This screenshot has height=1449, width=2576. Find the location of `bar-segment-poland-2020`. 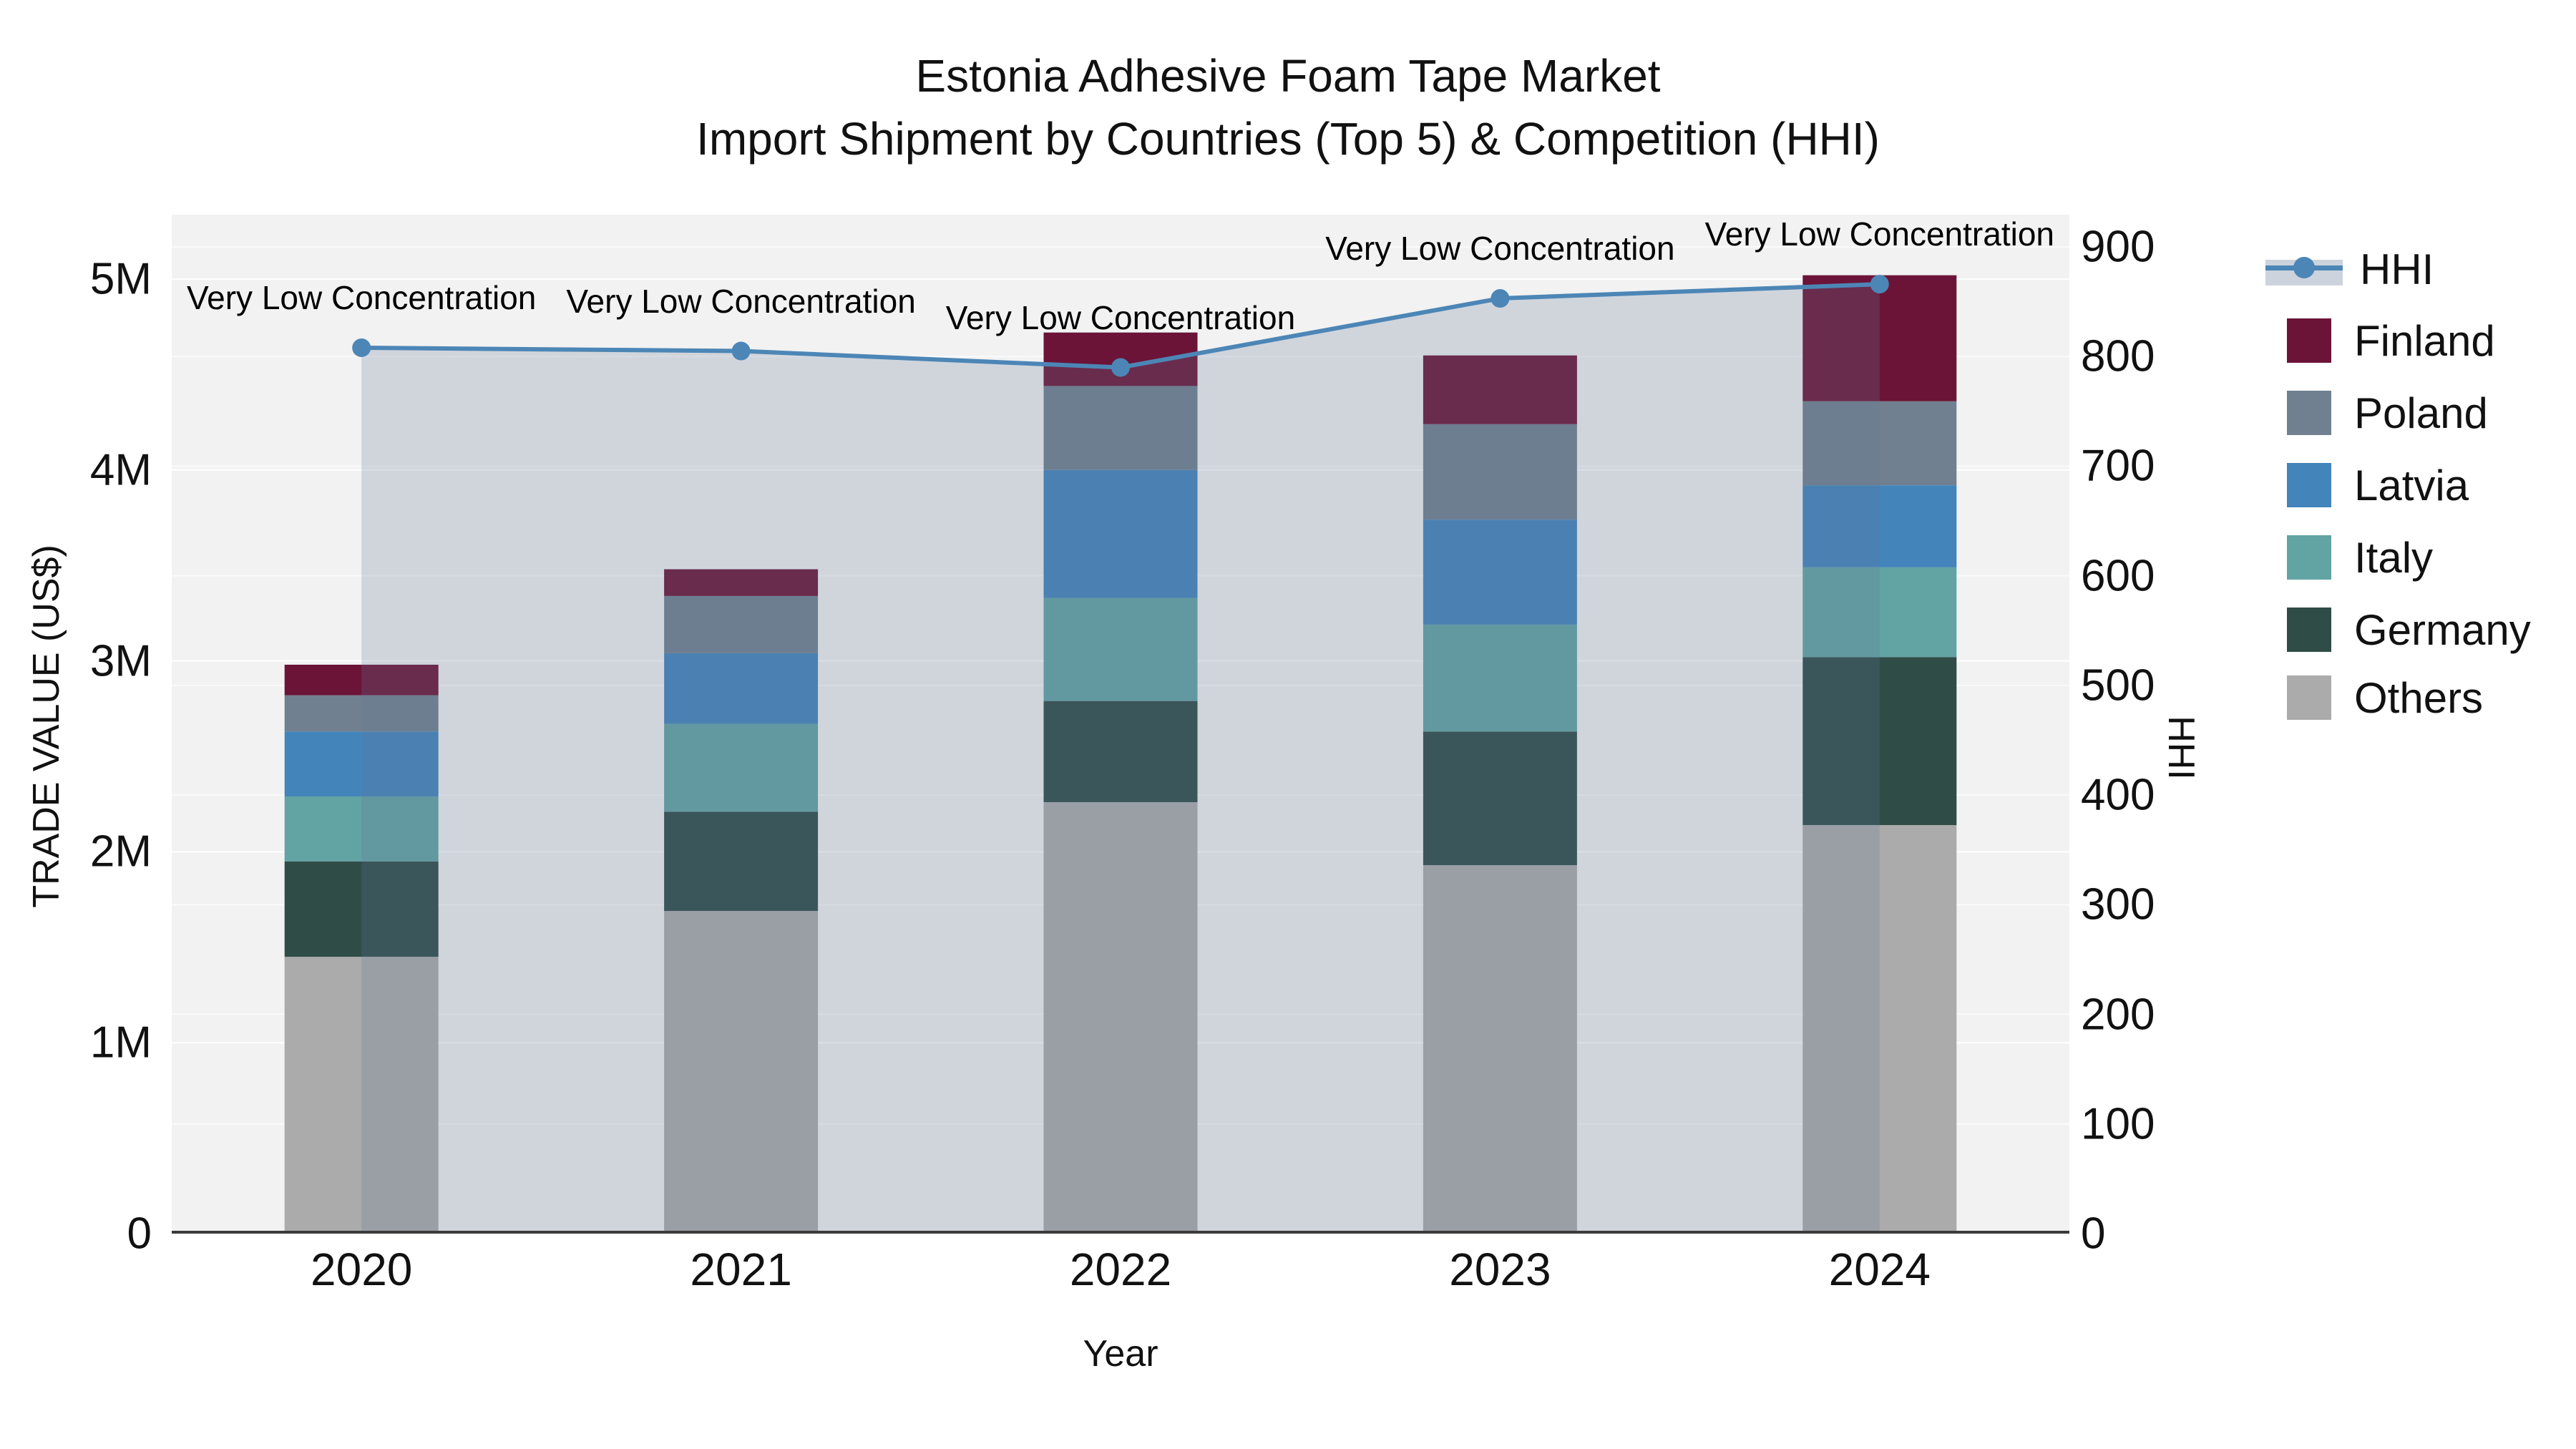

bar-segment-poland-2020 is located at coordinates (361, 713).